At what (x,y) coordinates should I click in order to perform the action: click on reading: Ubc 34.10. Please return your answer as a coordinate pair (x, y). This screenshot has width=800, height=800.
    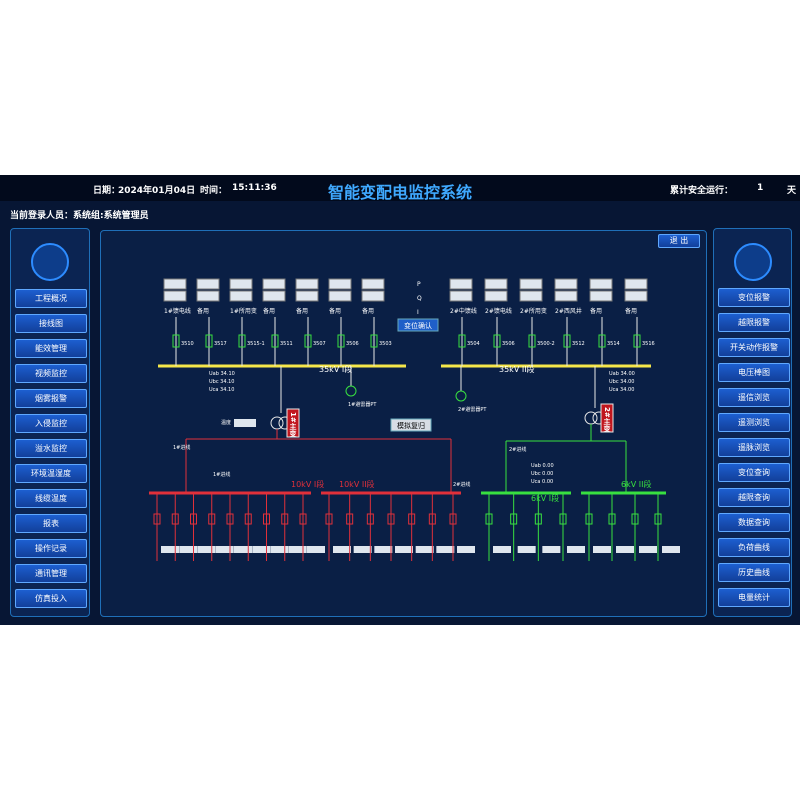
    Looking at the image, I should click on (222, 382).